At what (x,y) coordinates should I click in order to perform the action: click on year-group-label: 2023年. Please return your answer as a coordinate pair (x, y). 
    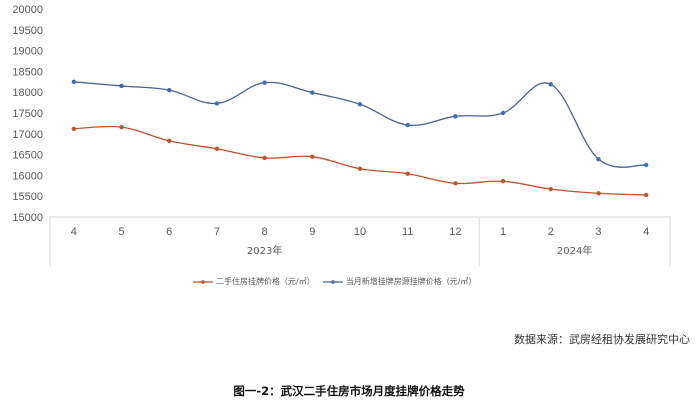
    Looking at the image, I should click on (264, 250).